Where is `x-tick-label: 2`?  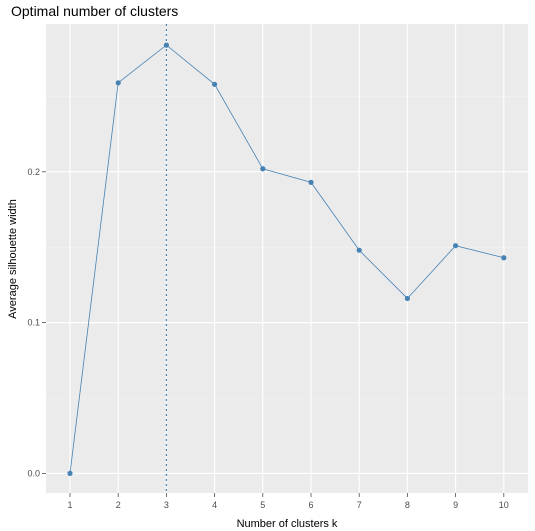 x-tick-label: 2 is located at coordinates (118, 505).